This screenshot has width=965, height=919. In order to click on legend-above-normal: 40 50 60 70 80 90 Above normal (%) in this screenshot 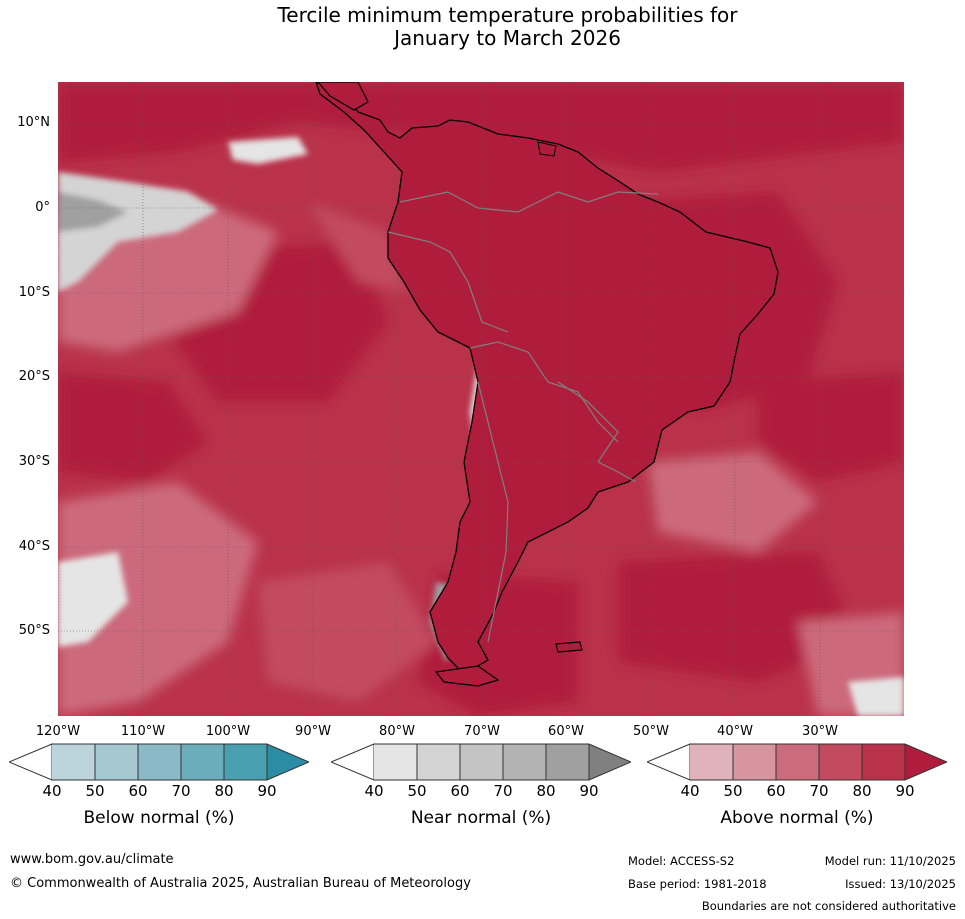, I will do `click(797, 785)`.